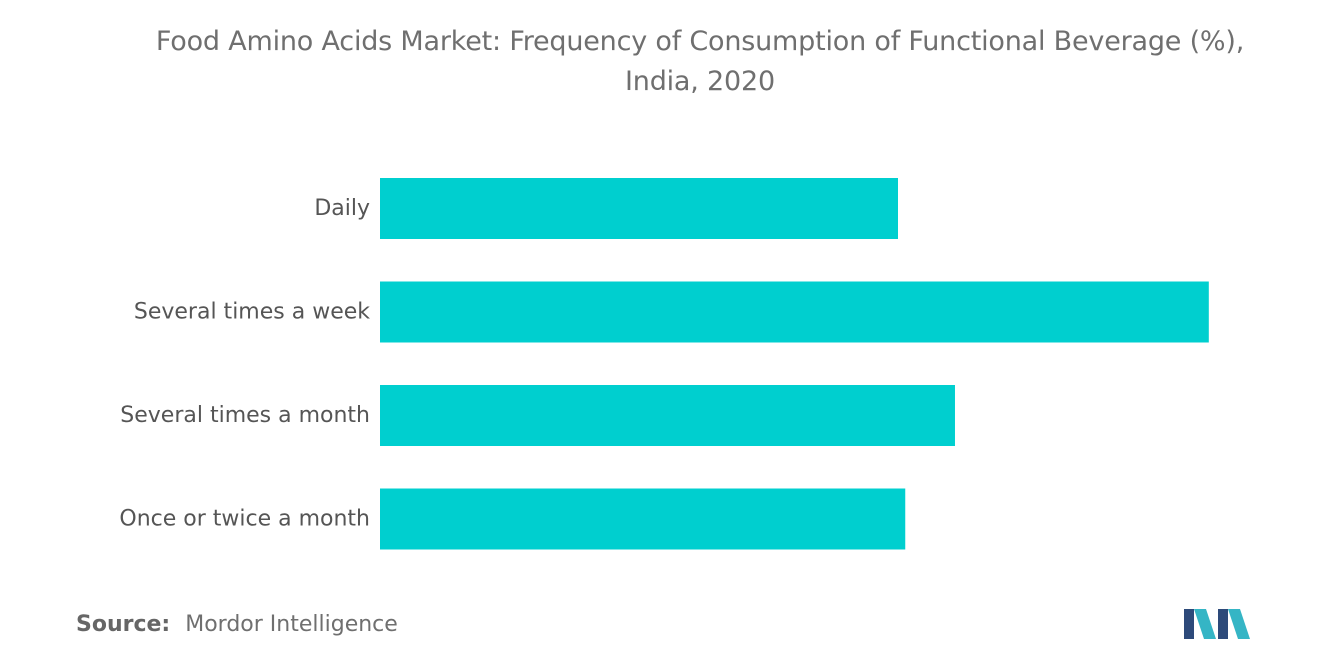  Describe the element at coordinates (1217, 624) in the screenshot. I see `mordor-intelligence-logo-icon` at that location.